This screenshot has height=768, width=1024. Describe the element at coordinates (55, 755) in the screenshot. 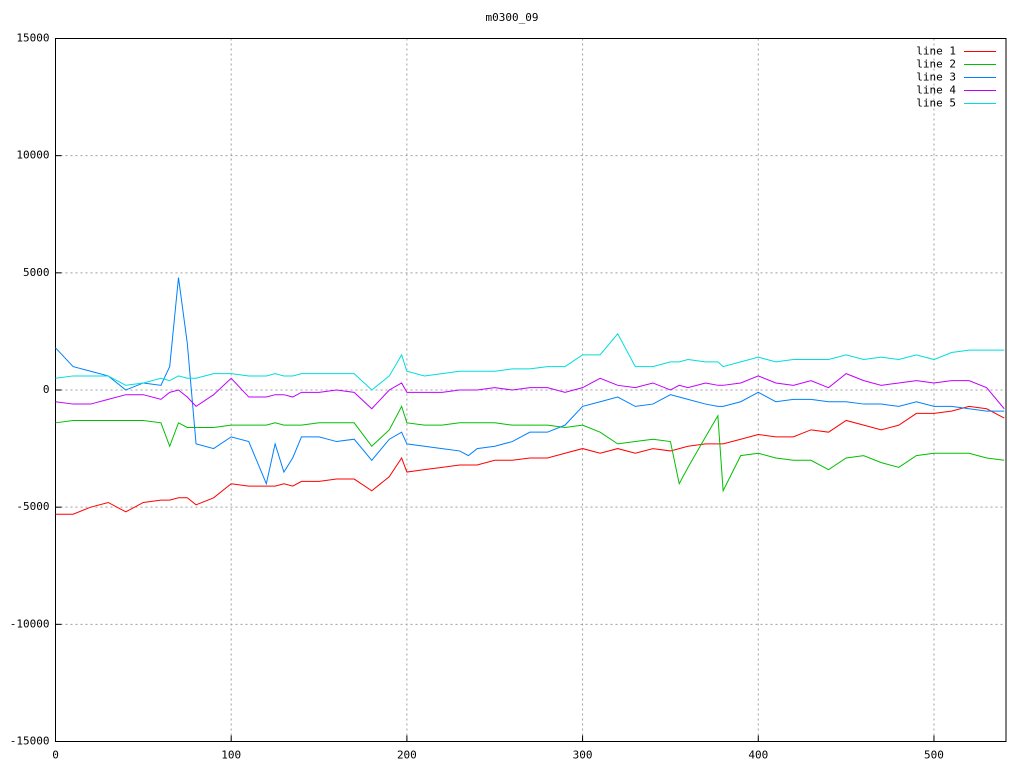

I see `x-tick-label: 0` at that location.